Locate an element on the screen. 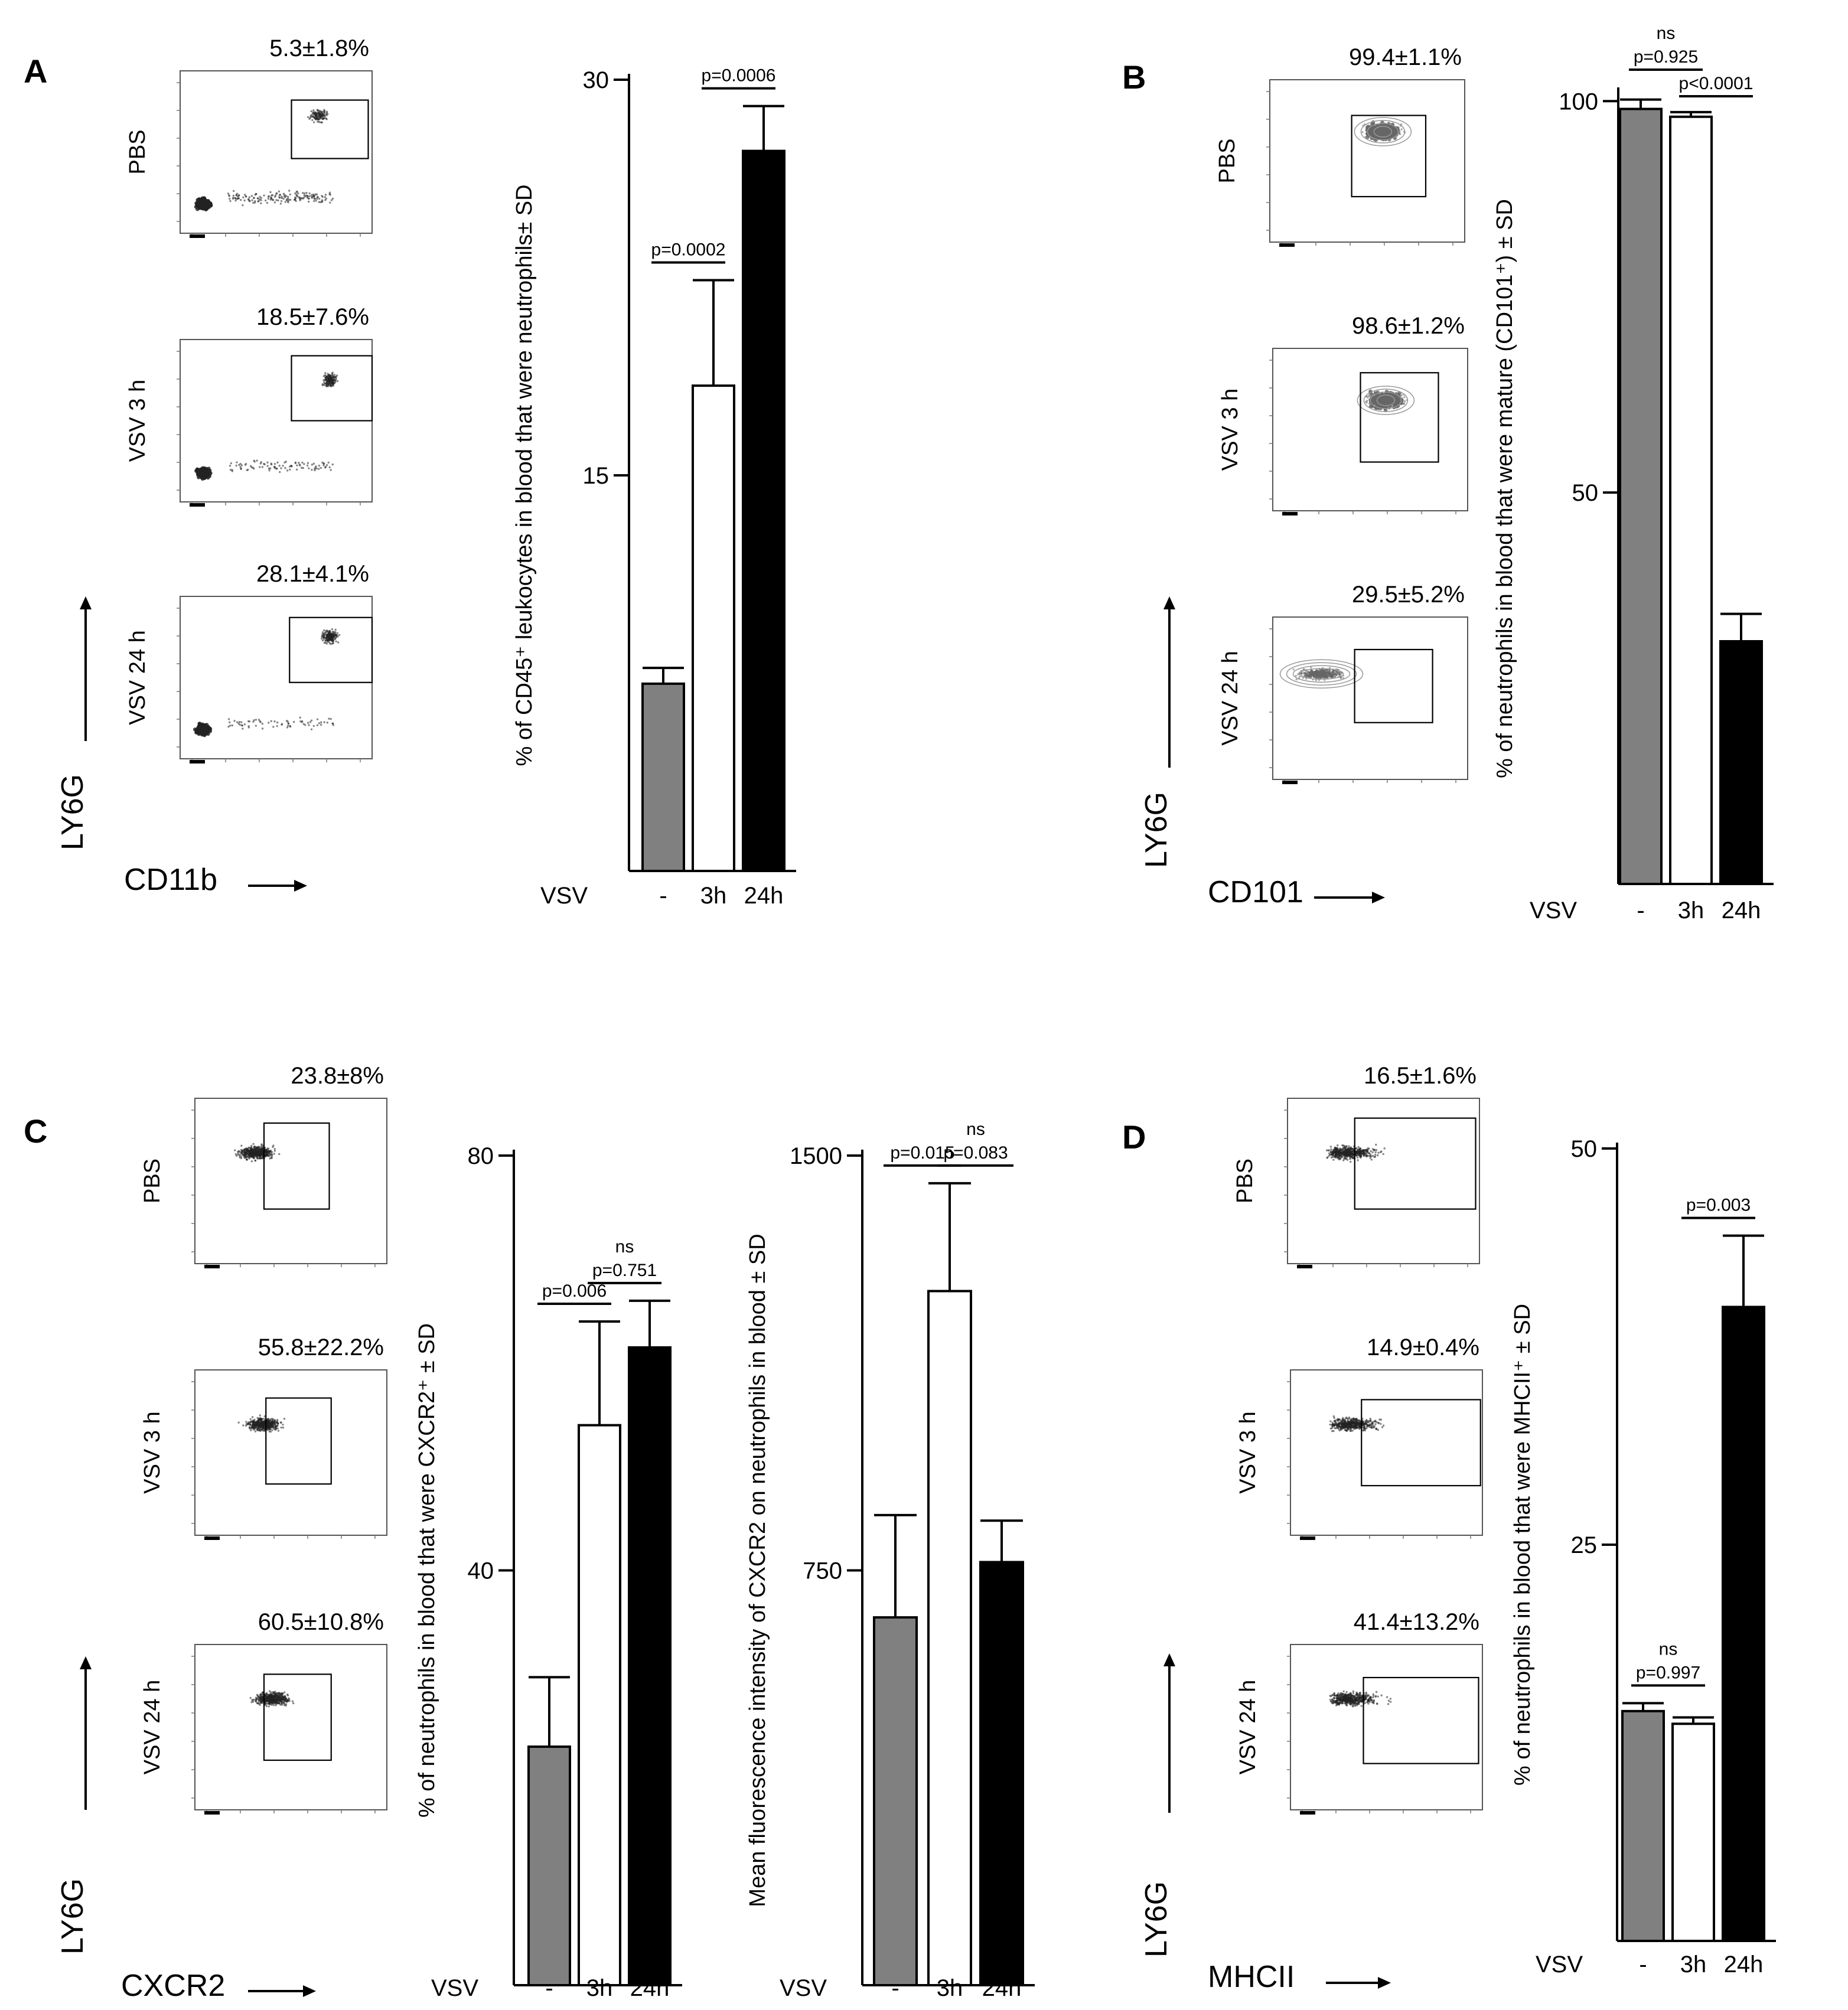 This screenshot has width=1848, height=2010. flow-gate-stat: 16.5±1.6% is located at coordinates (1420, 1076).